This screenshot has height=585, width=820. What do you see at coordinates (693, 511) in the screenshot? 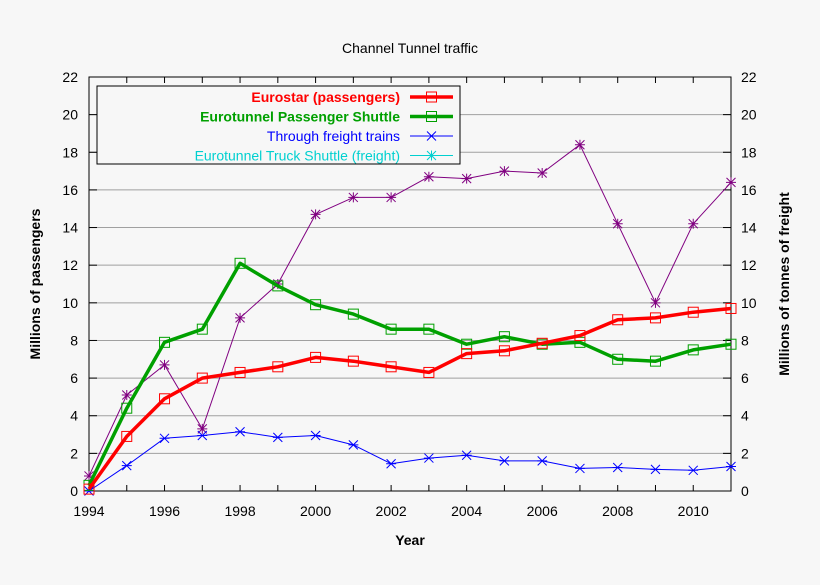
I see `x-tick-label: 2010` at bounding box center [693, 511].